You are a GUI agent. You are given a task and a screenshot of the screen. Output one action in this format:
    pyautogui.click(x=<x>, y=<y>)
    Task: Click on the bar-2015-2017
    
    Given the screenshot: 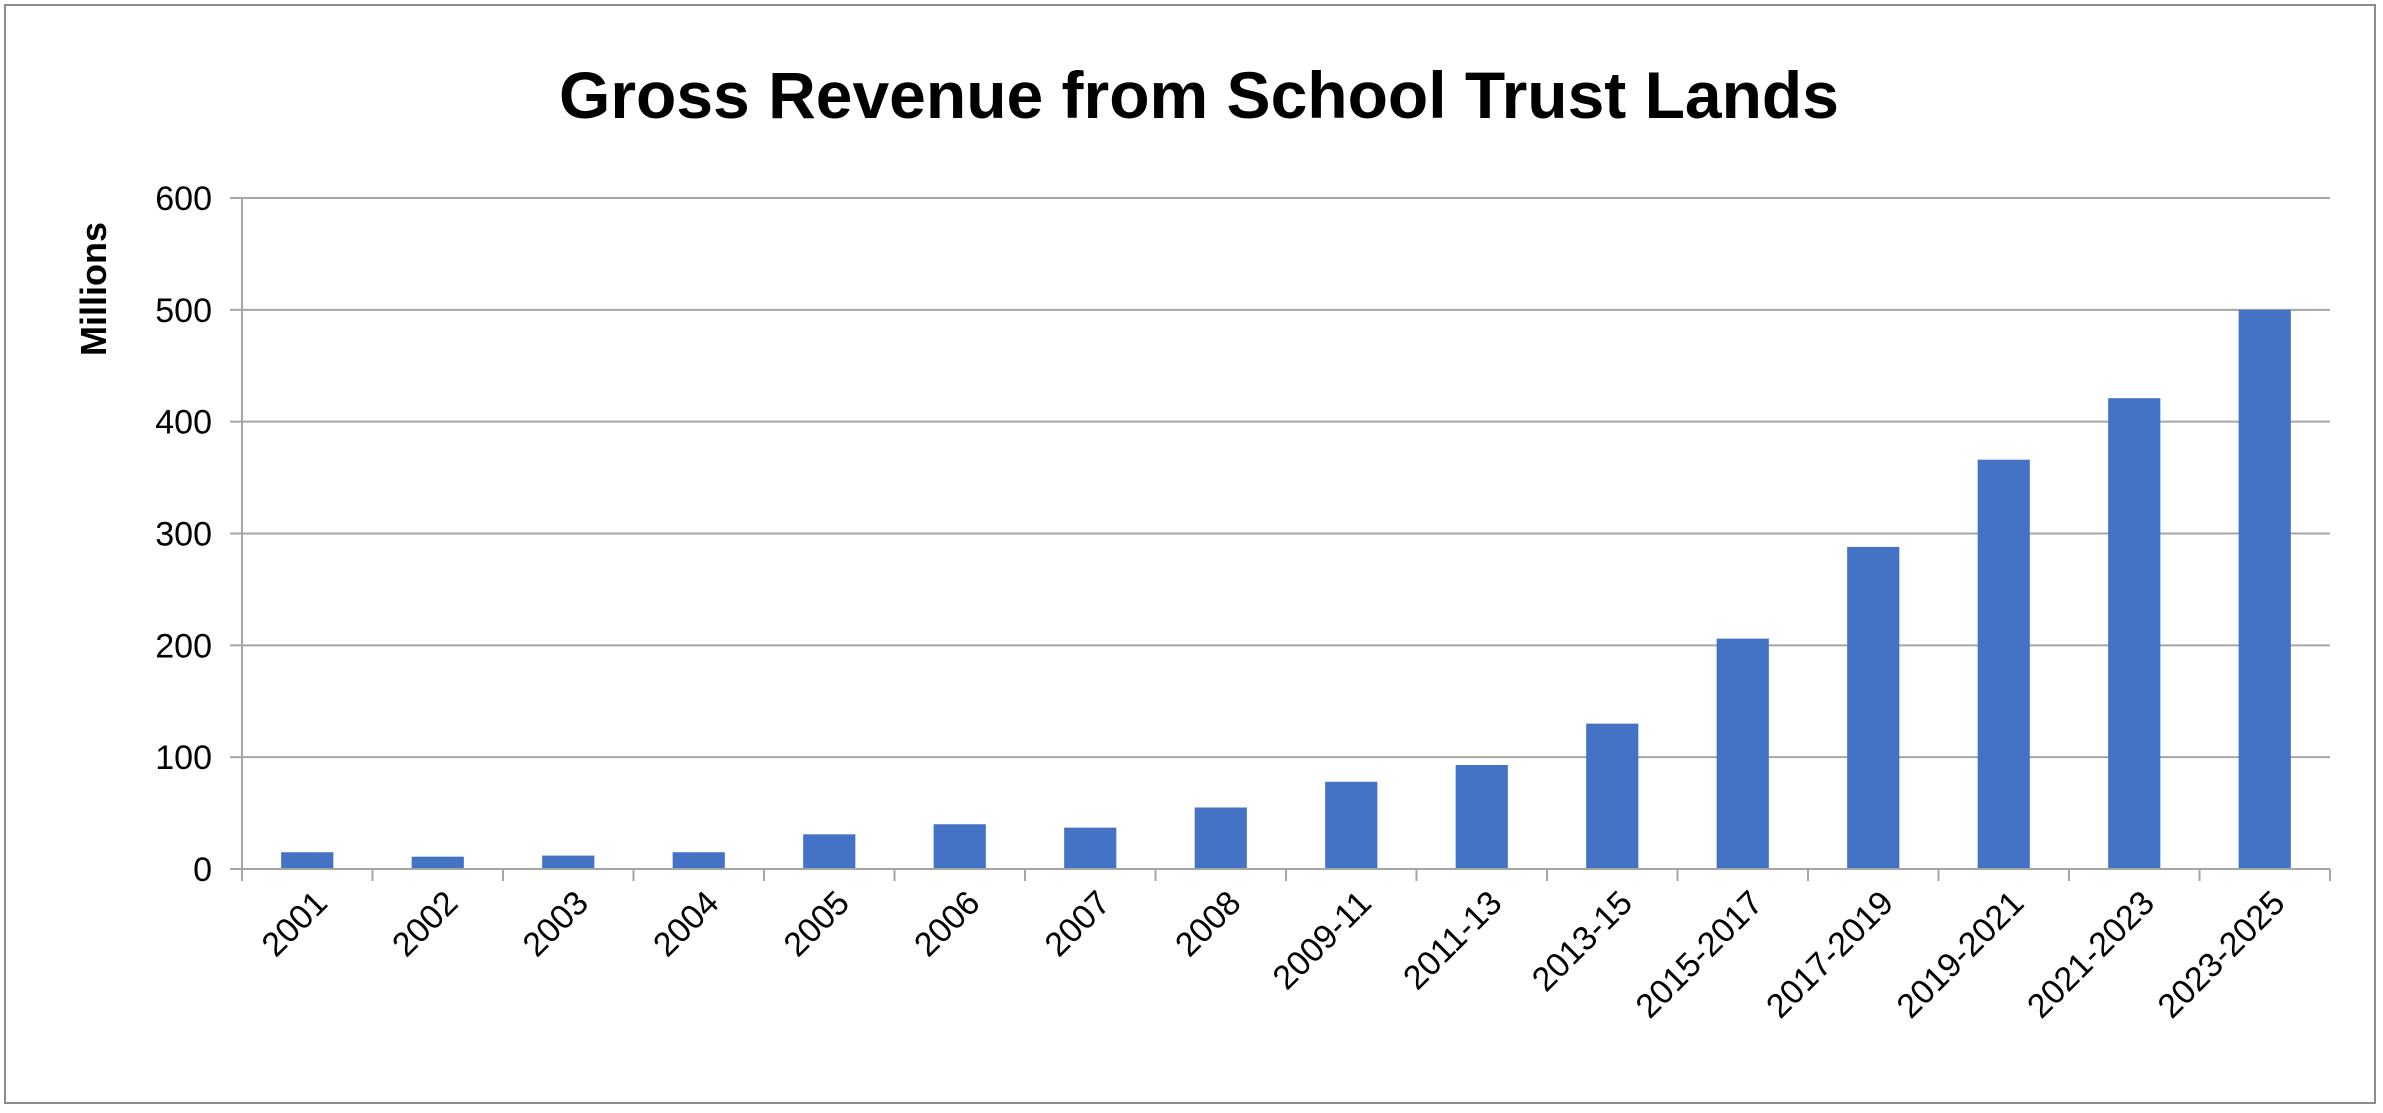 What is the action you would take?
    pyautogui.click(x=1742, y=753)
    